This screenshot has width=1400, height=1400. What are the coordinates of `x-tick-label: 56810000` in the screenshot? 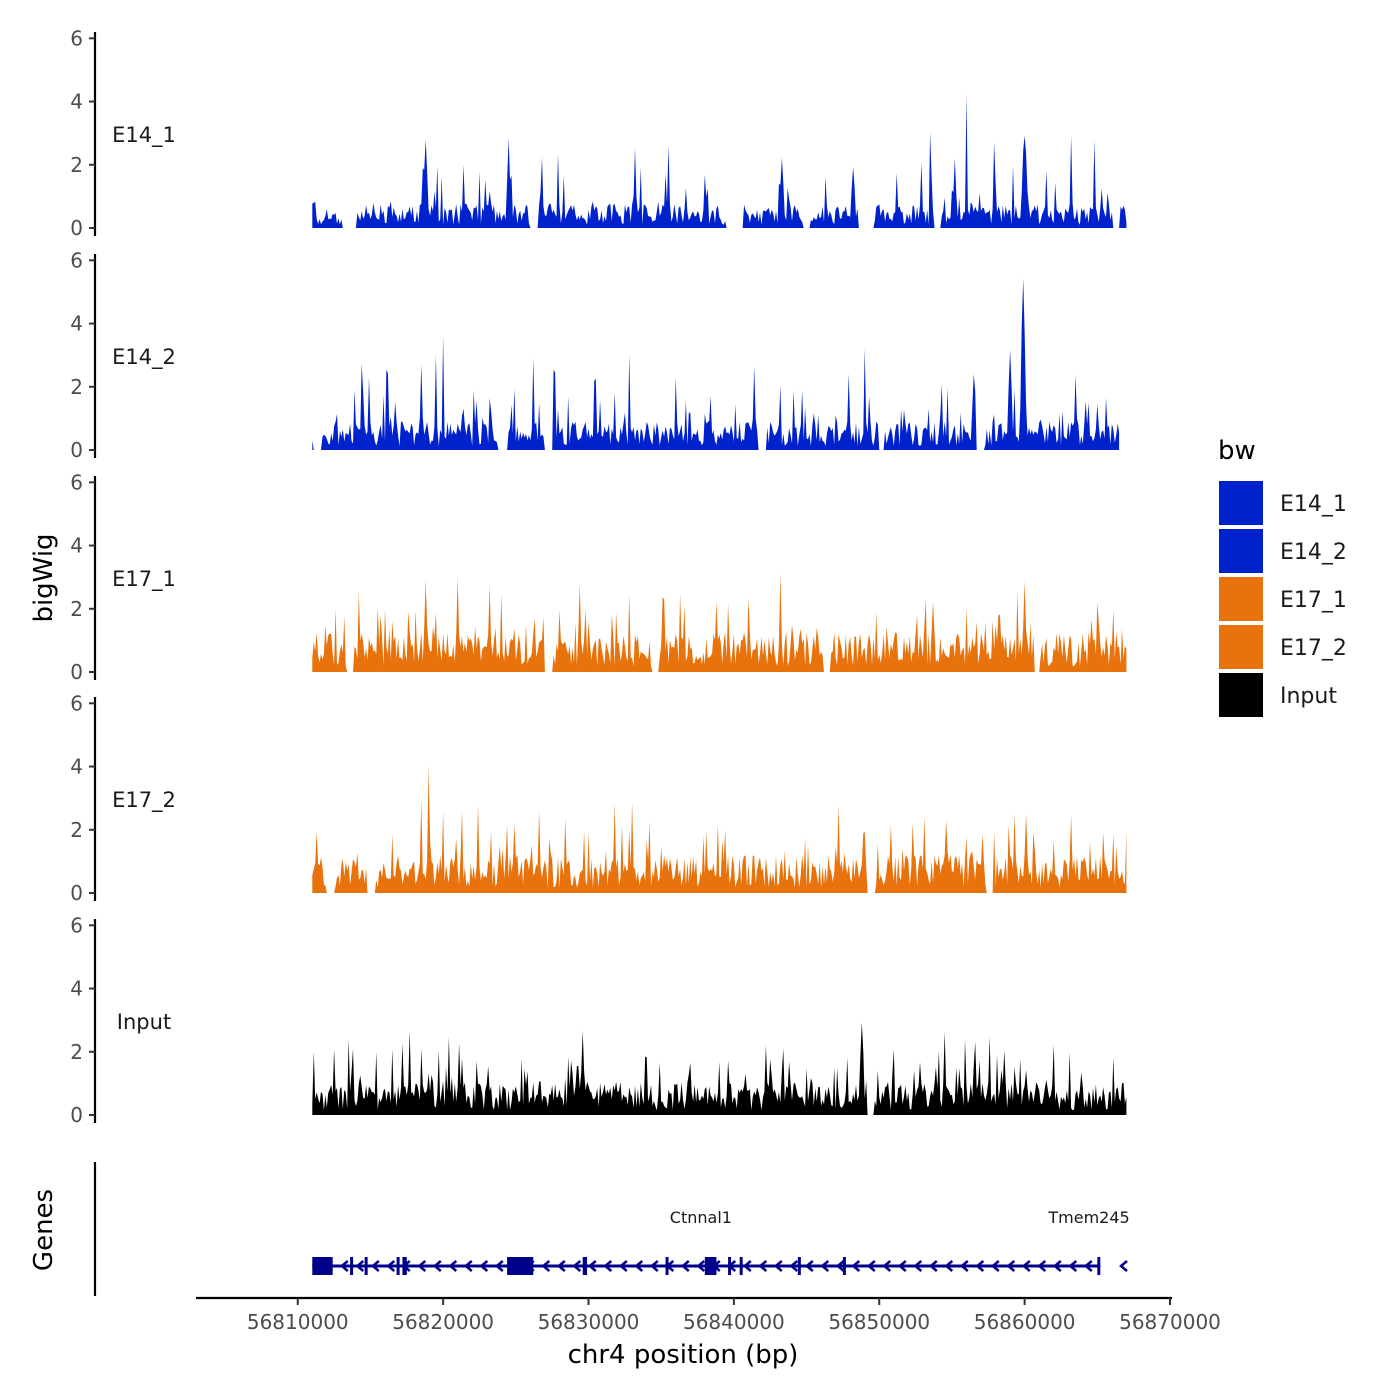 It's located at (298, 1322).